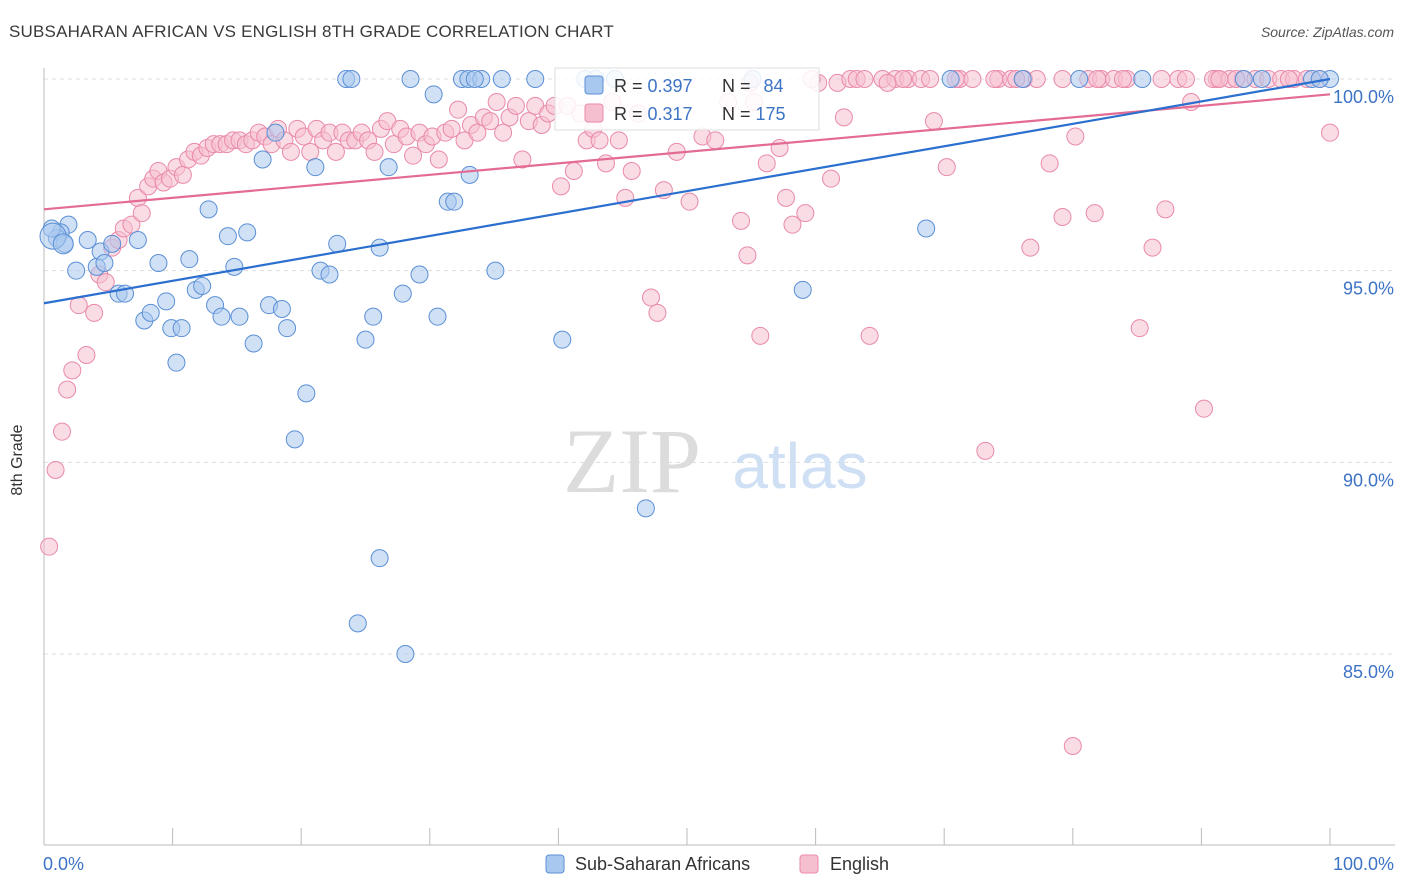  Describe the element at coordinates (799, 466) in the screenshot. I see `watermark-atlas: atlas` at that location.